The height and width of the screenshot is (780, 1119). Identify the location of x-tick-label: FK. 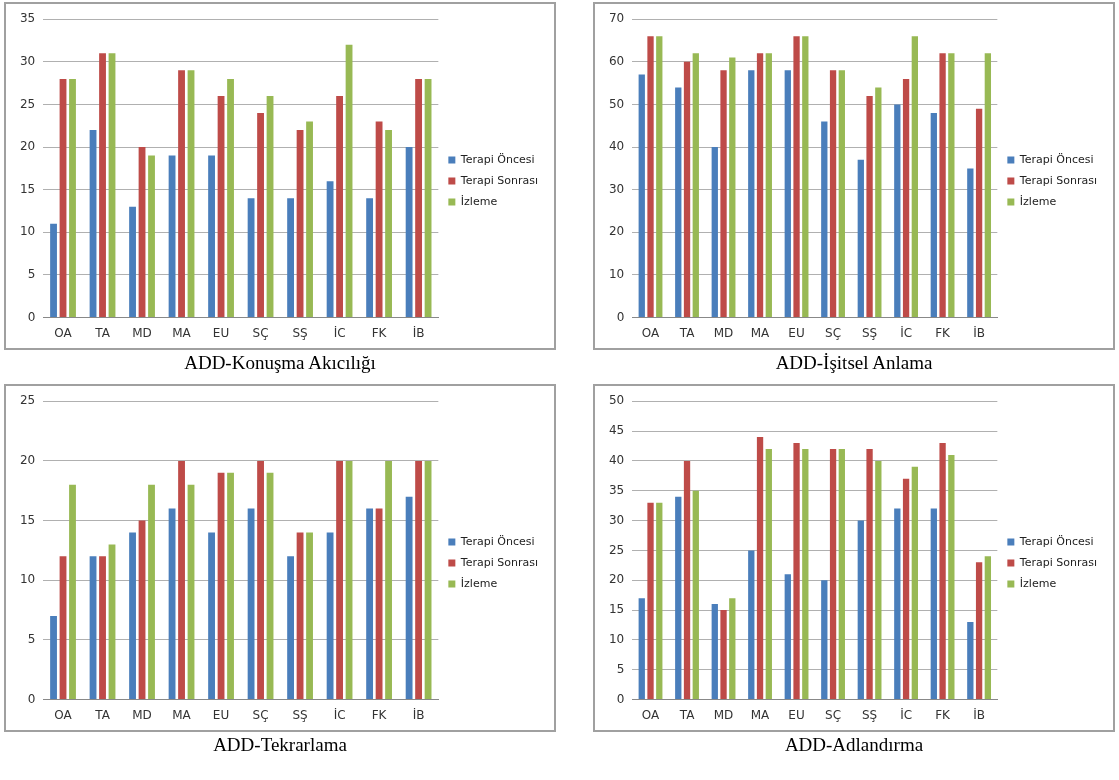
(943, 714).